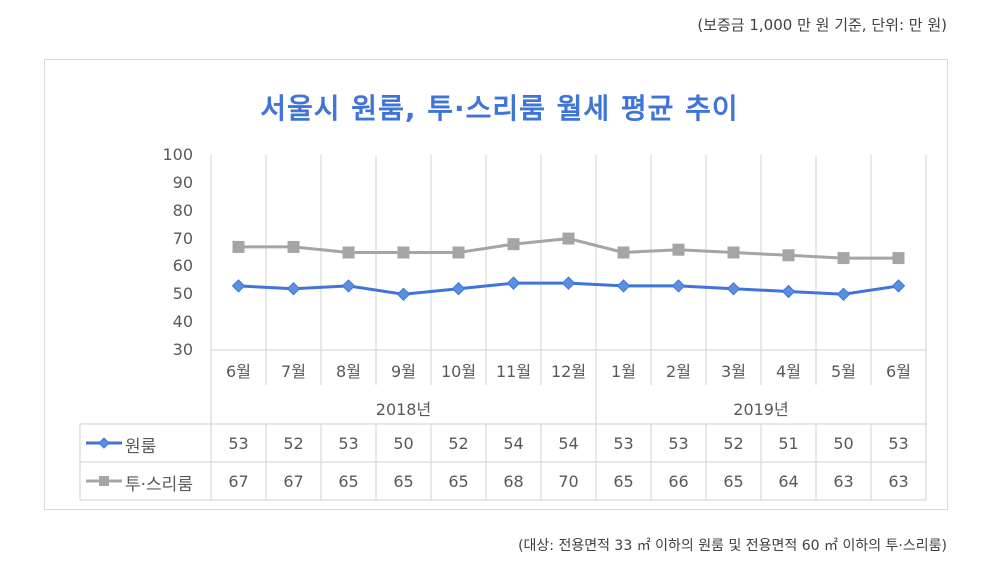  Describe the element at coordinates (822, 25) in the screenshot. I see `unit-note: (보증금 1,000 만 원 기준, 단위: 만 원)` at that location.